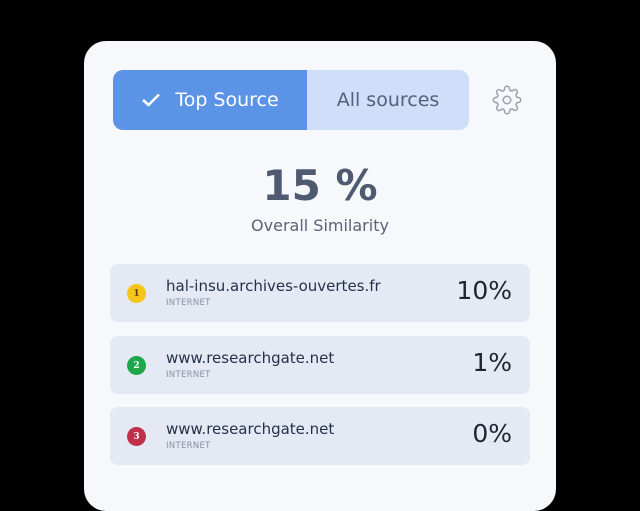  I want to click on source-percent: 10%, so click(484, 290).